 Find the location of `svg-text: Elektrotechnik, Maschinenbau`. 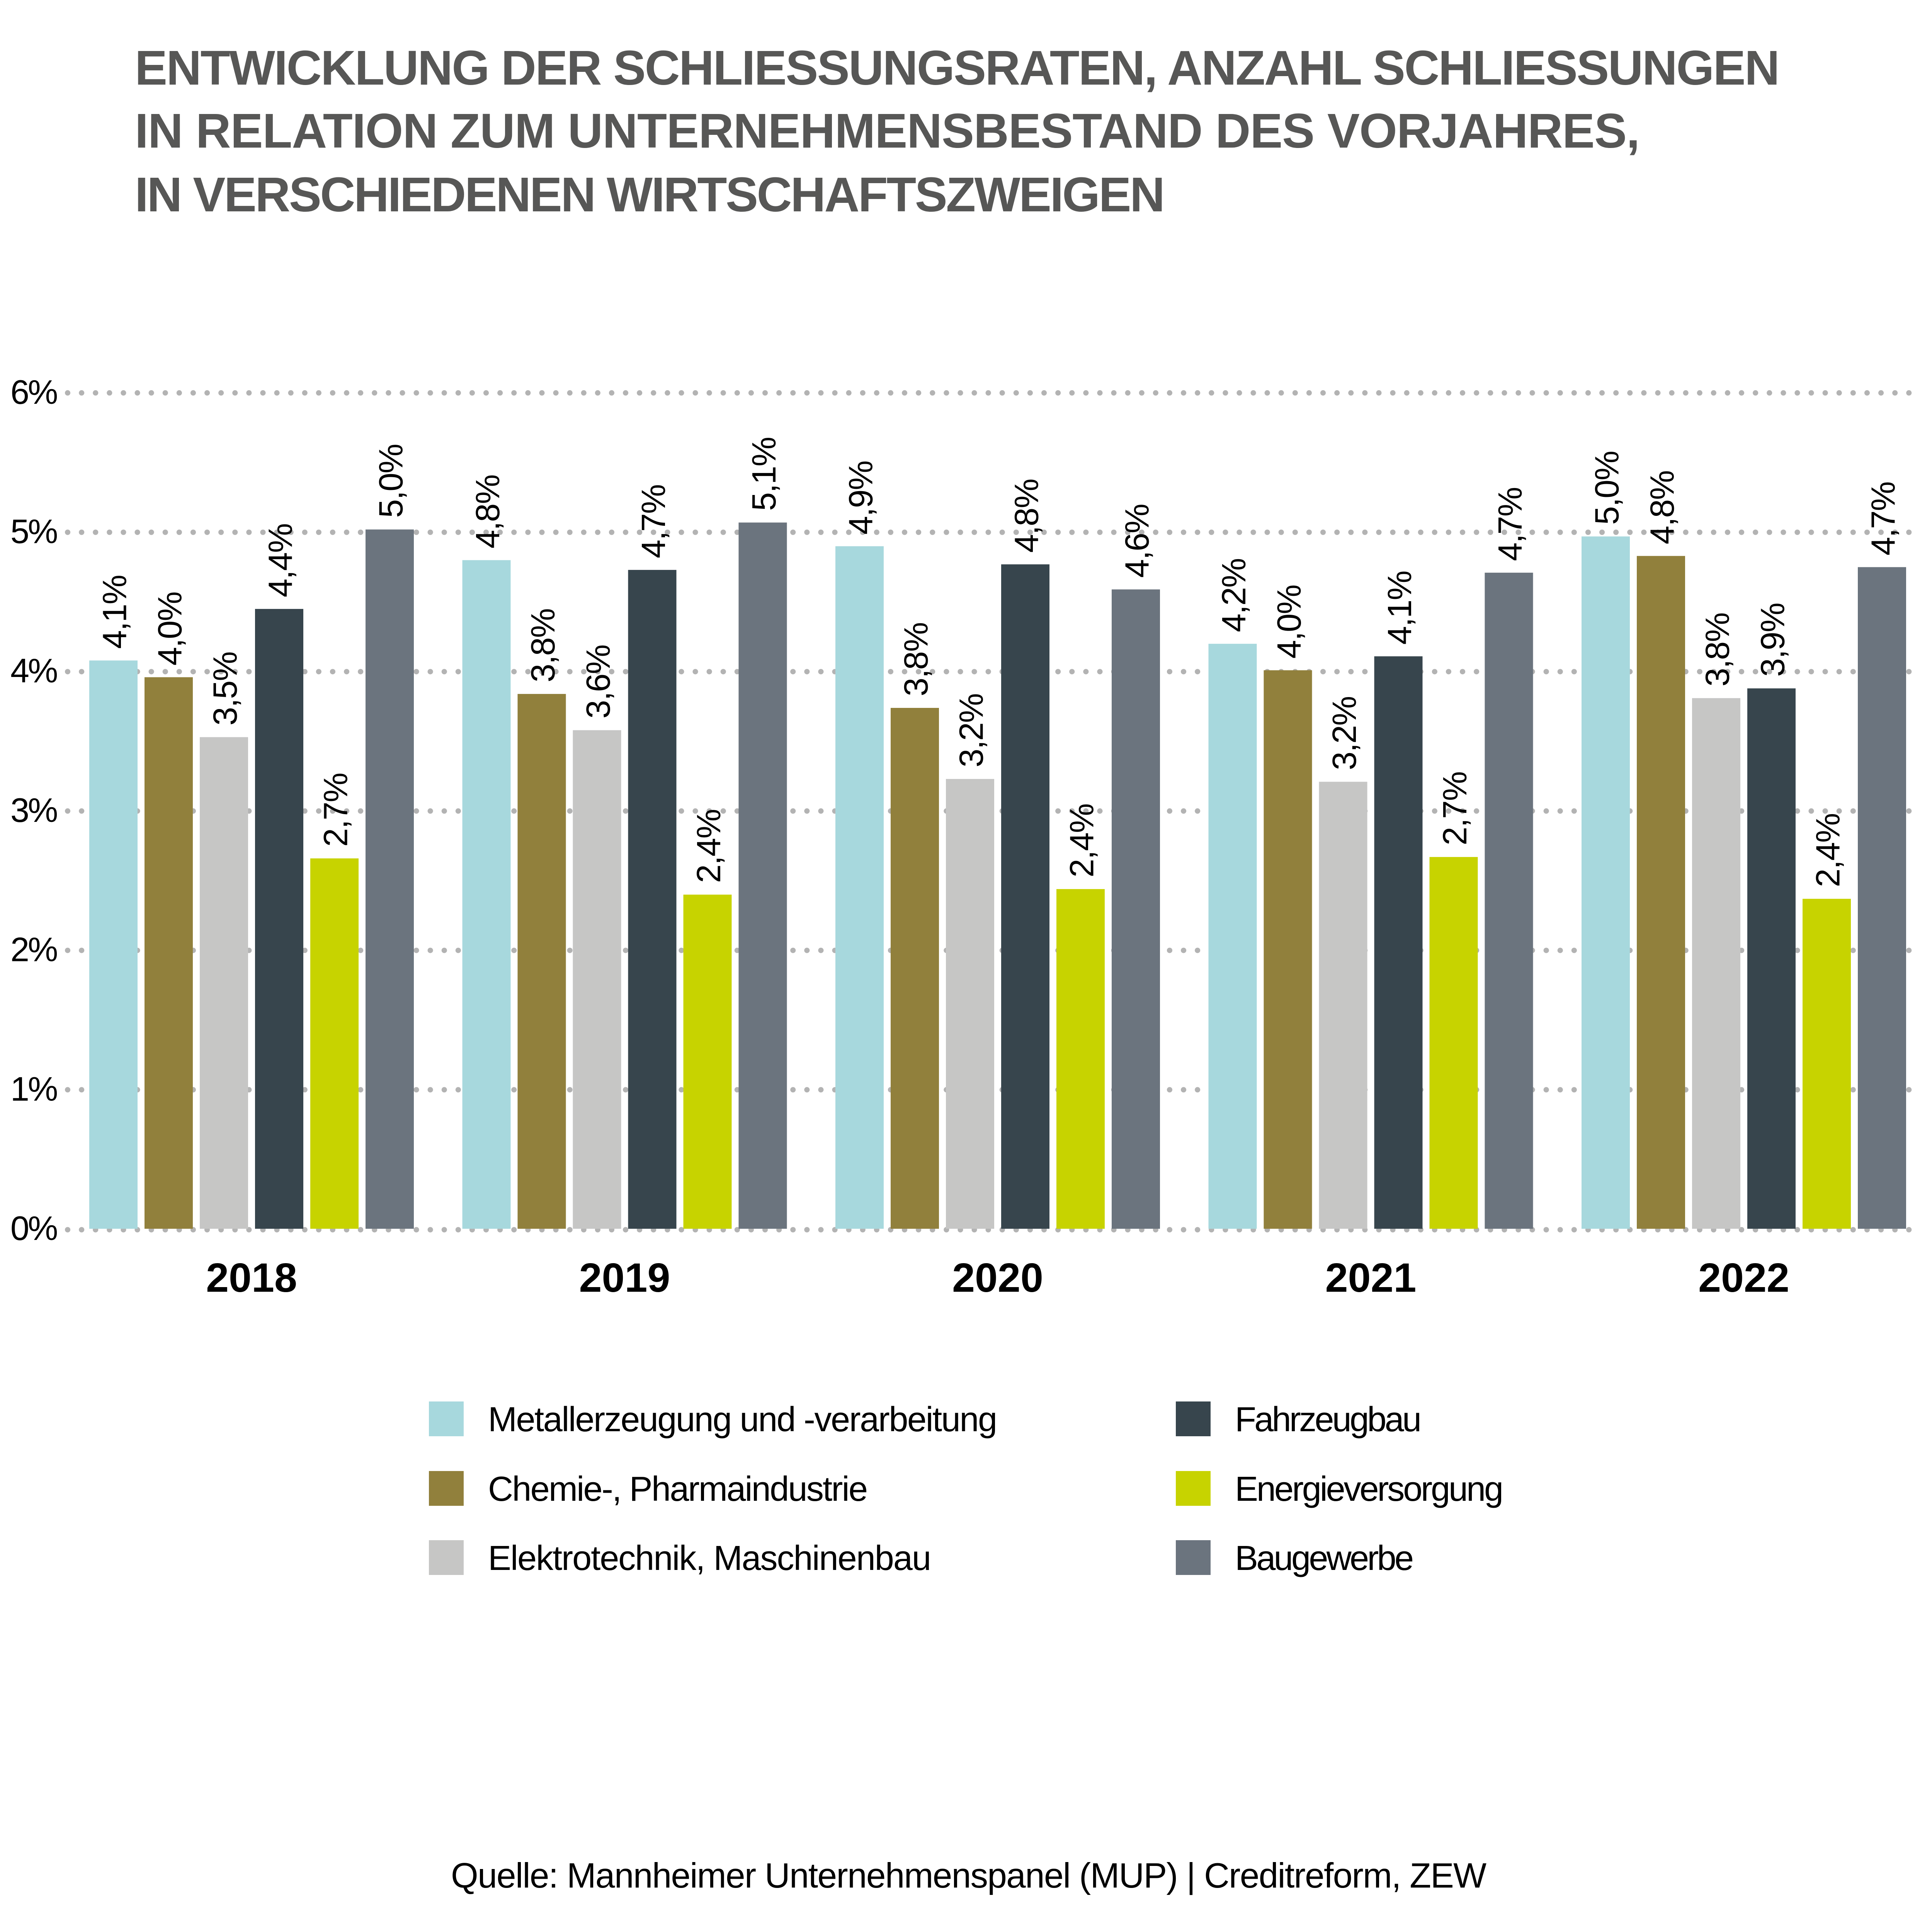

svg-text: Elektrotechnik, Maschinenbau is located at coordinates (709, 1559).